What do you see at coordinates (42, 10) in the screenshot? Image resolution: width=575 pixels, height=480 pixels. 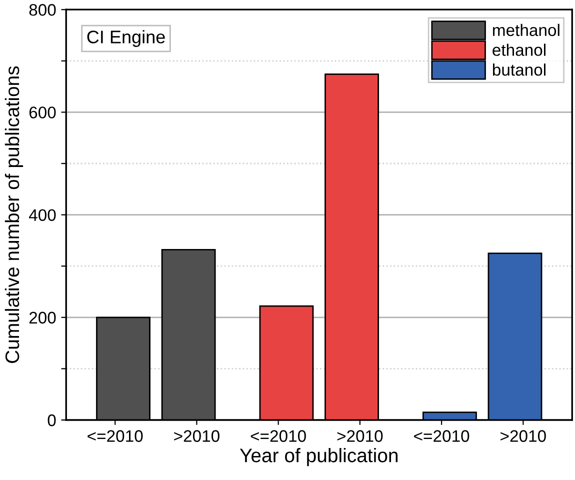 I see `y-tick-label: 800` at bounding box center [42, 10].